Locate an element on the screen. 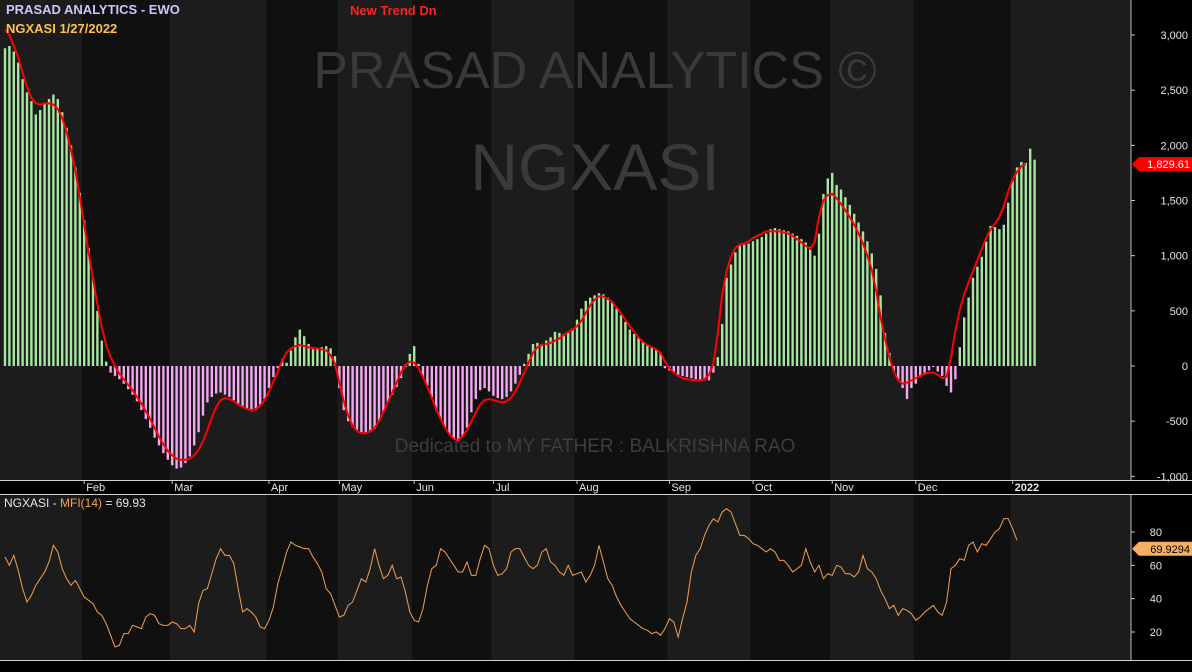  mfi-label-symbol: NGXASI - is located at coordinates (32, 503).